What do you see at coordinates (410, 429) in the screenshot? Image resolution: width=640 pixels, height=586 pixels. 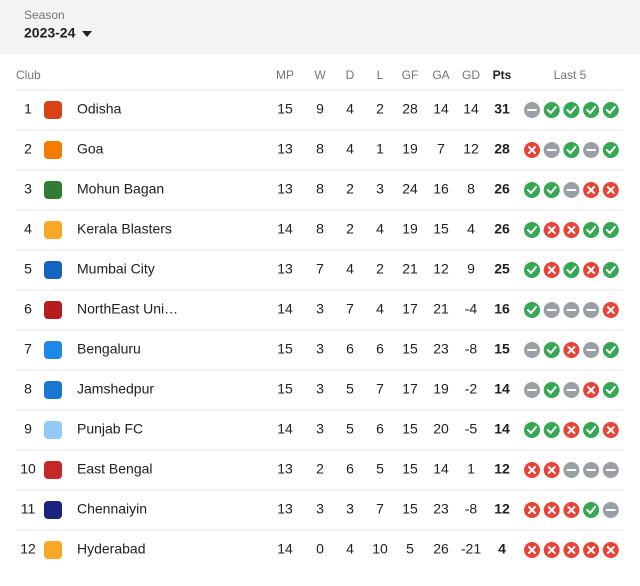 I see `stat-gf: 15` at bounding box center [410, 429].